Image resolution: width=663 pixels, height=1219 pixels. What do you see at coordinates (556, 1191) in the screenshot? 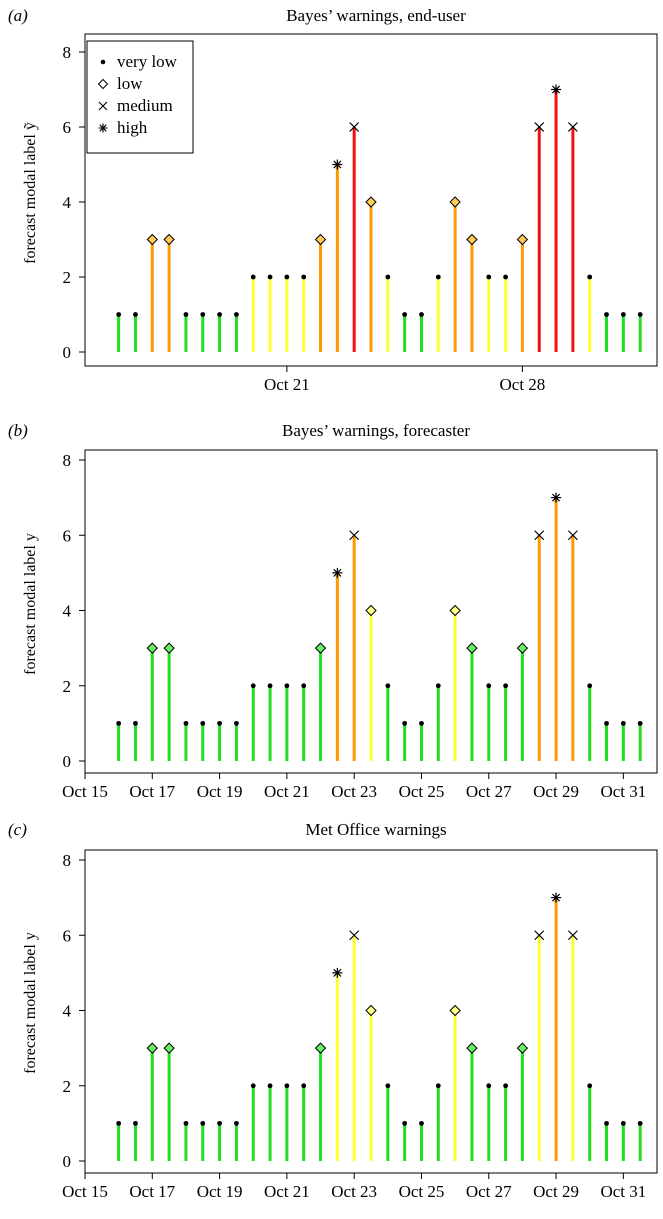
I see `x-tick-label: Oct 29` at bounding box center [556, 1191].